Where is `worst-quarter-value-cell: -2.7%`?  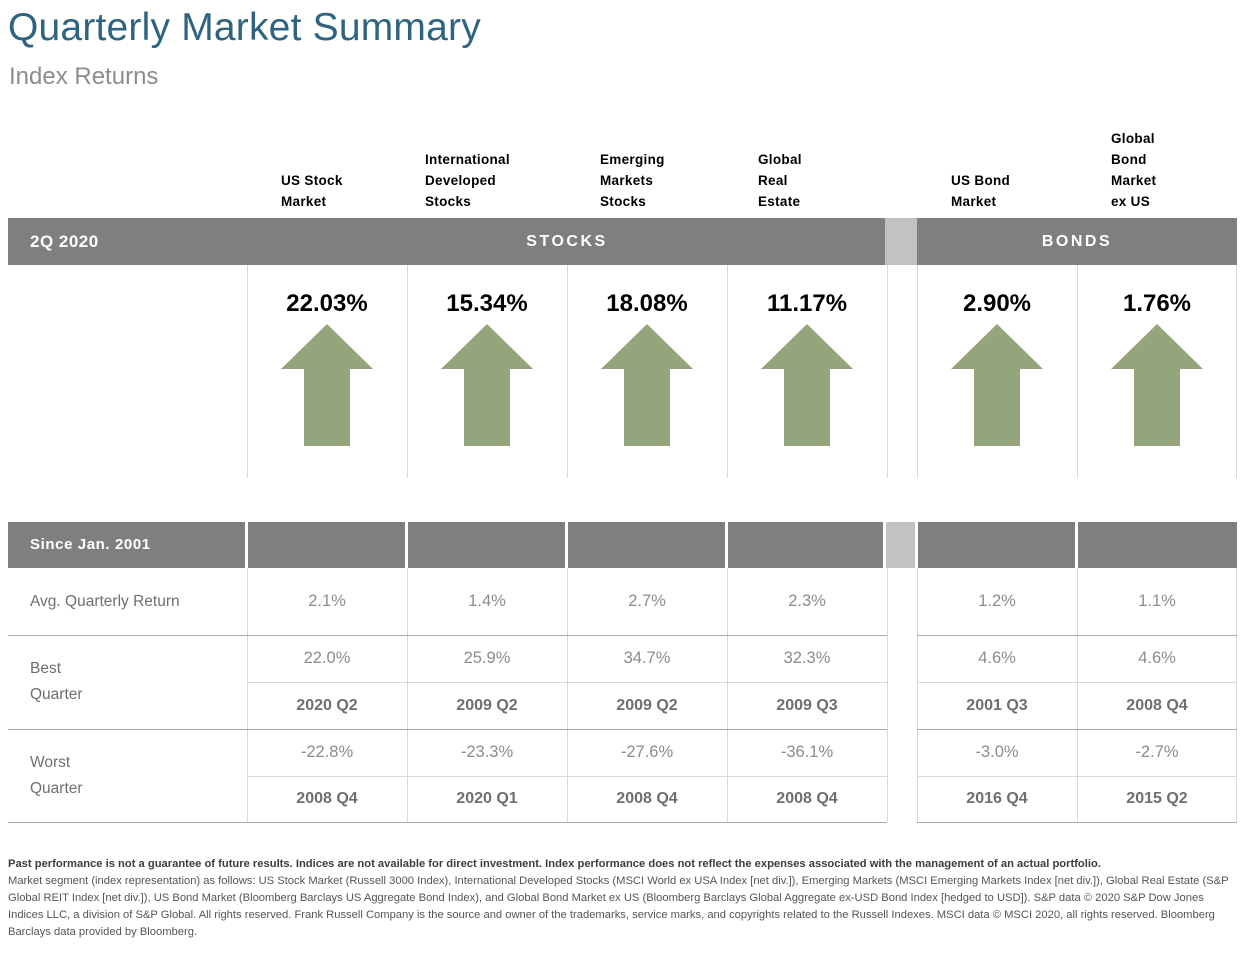 worst-quarter-value-cell: -2.7% is located at coordinates (1157, 752).